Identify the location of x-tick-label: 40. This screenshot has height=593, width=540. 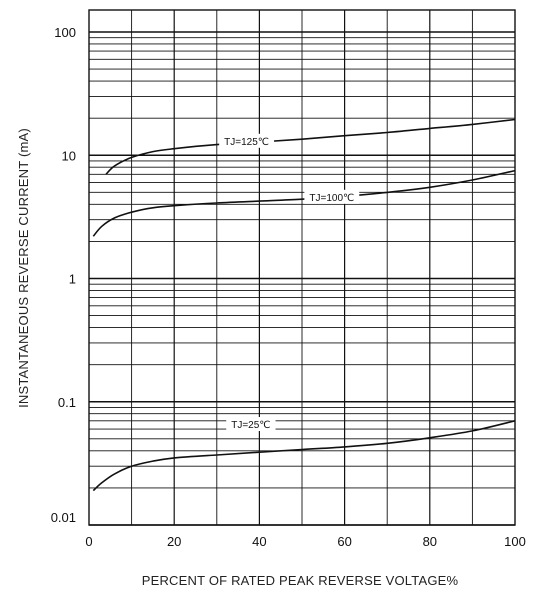
(259, 541).